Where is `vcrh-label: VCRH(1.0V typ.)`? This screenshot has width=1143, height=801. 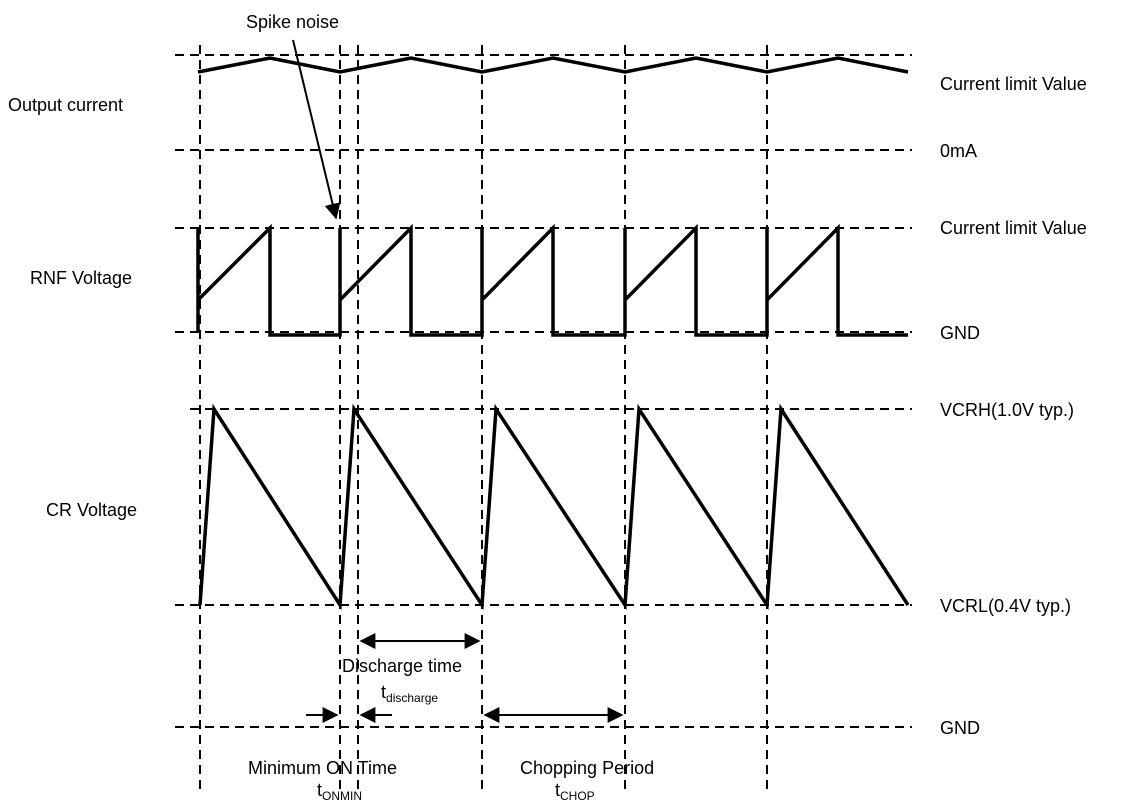
vcrh-label: VCRH(1.0V typ.) is located at coordinates (1007, 410).